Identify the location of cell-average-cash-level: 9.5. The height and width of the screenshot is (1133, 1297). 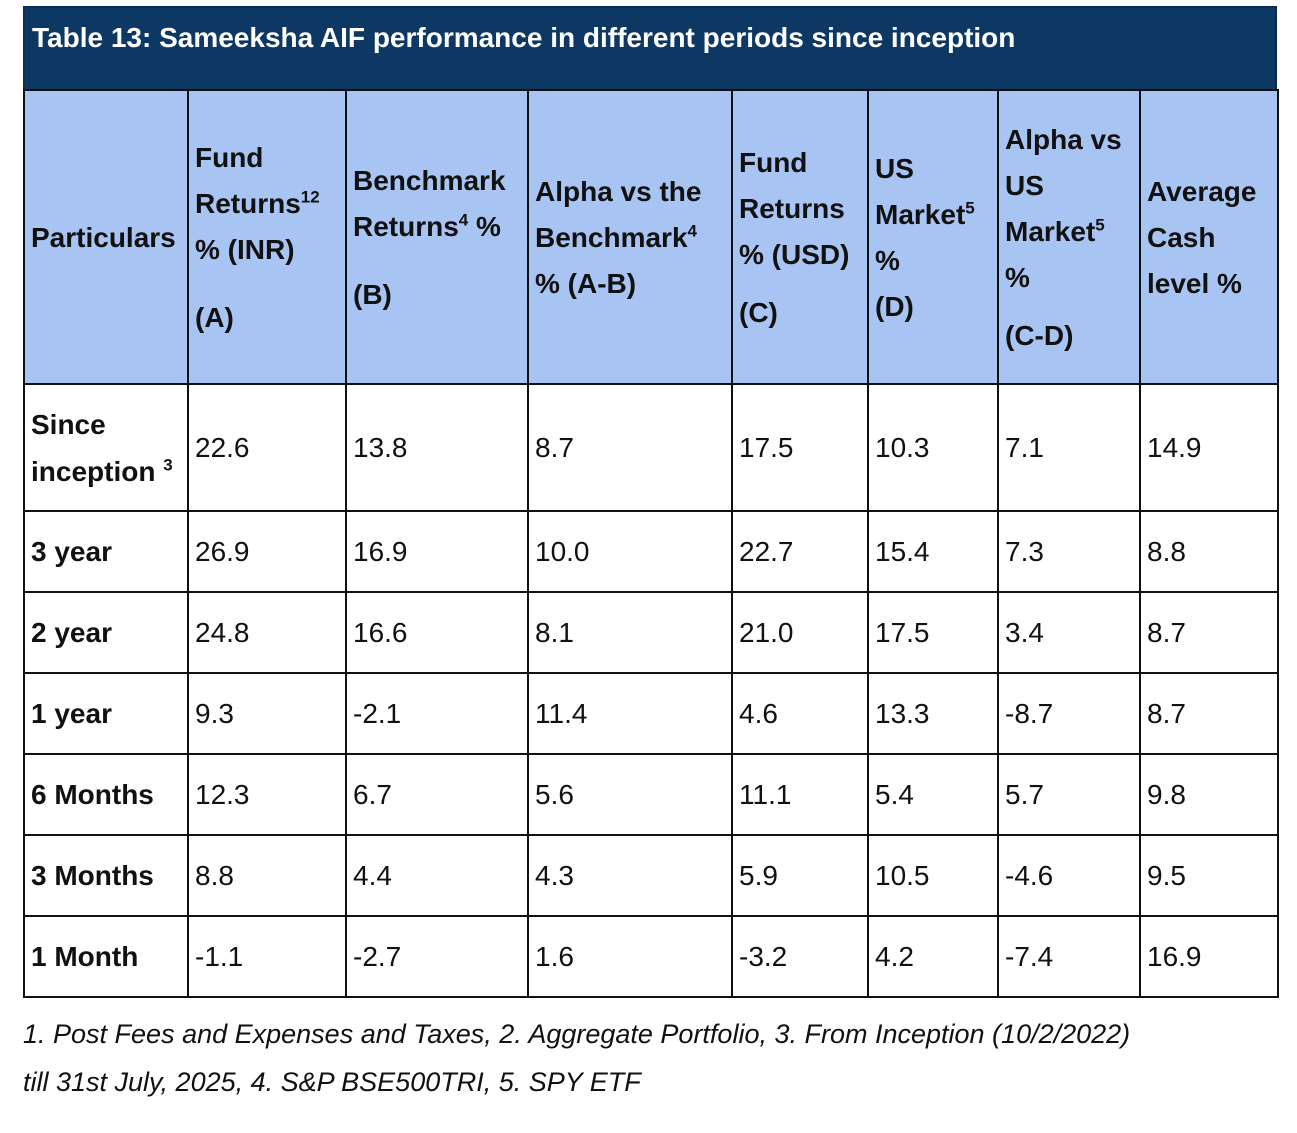
(1209, 875).